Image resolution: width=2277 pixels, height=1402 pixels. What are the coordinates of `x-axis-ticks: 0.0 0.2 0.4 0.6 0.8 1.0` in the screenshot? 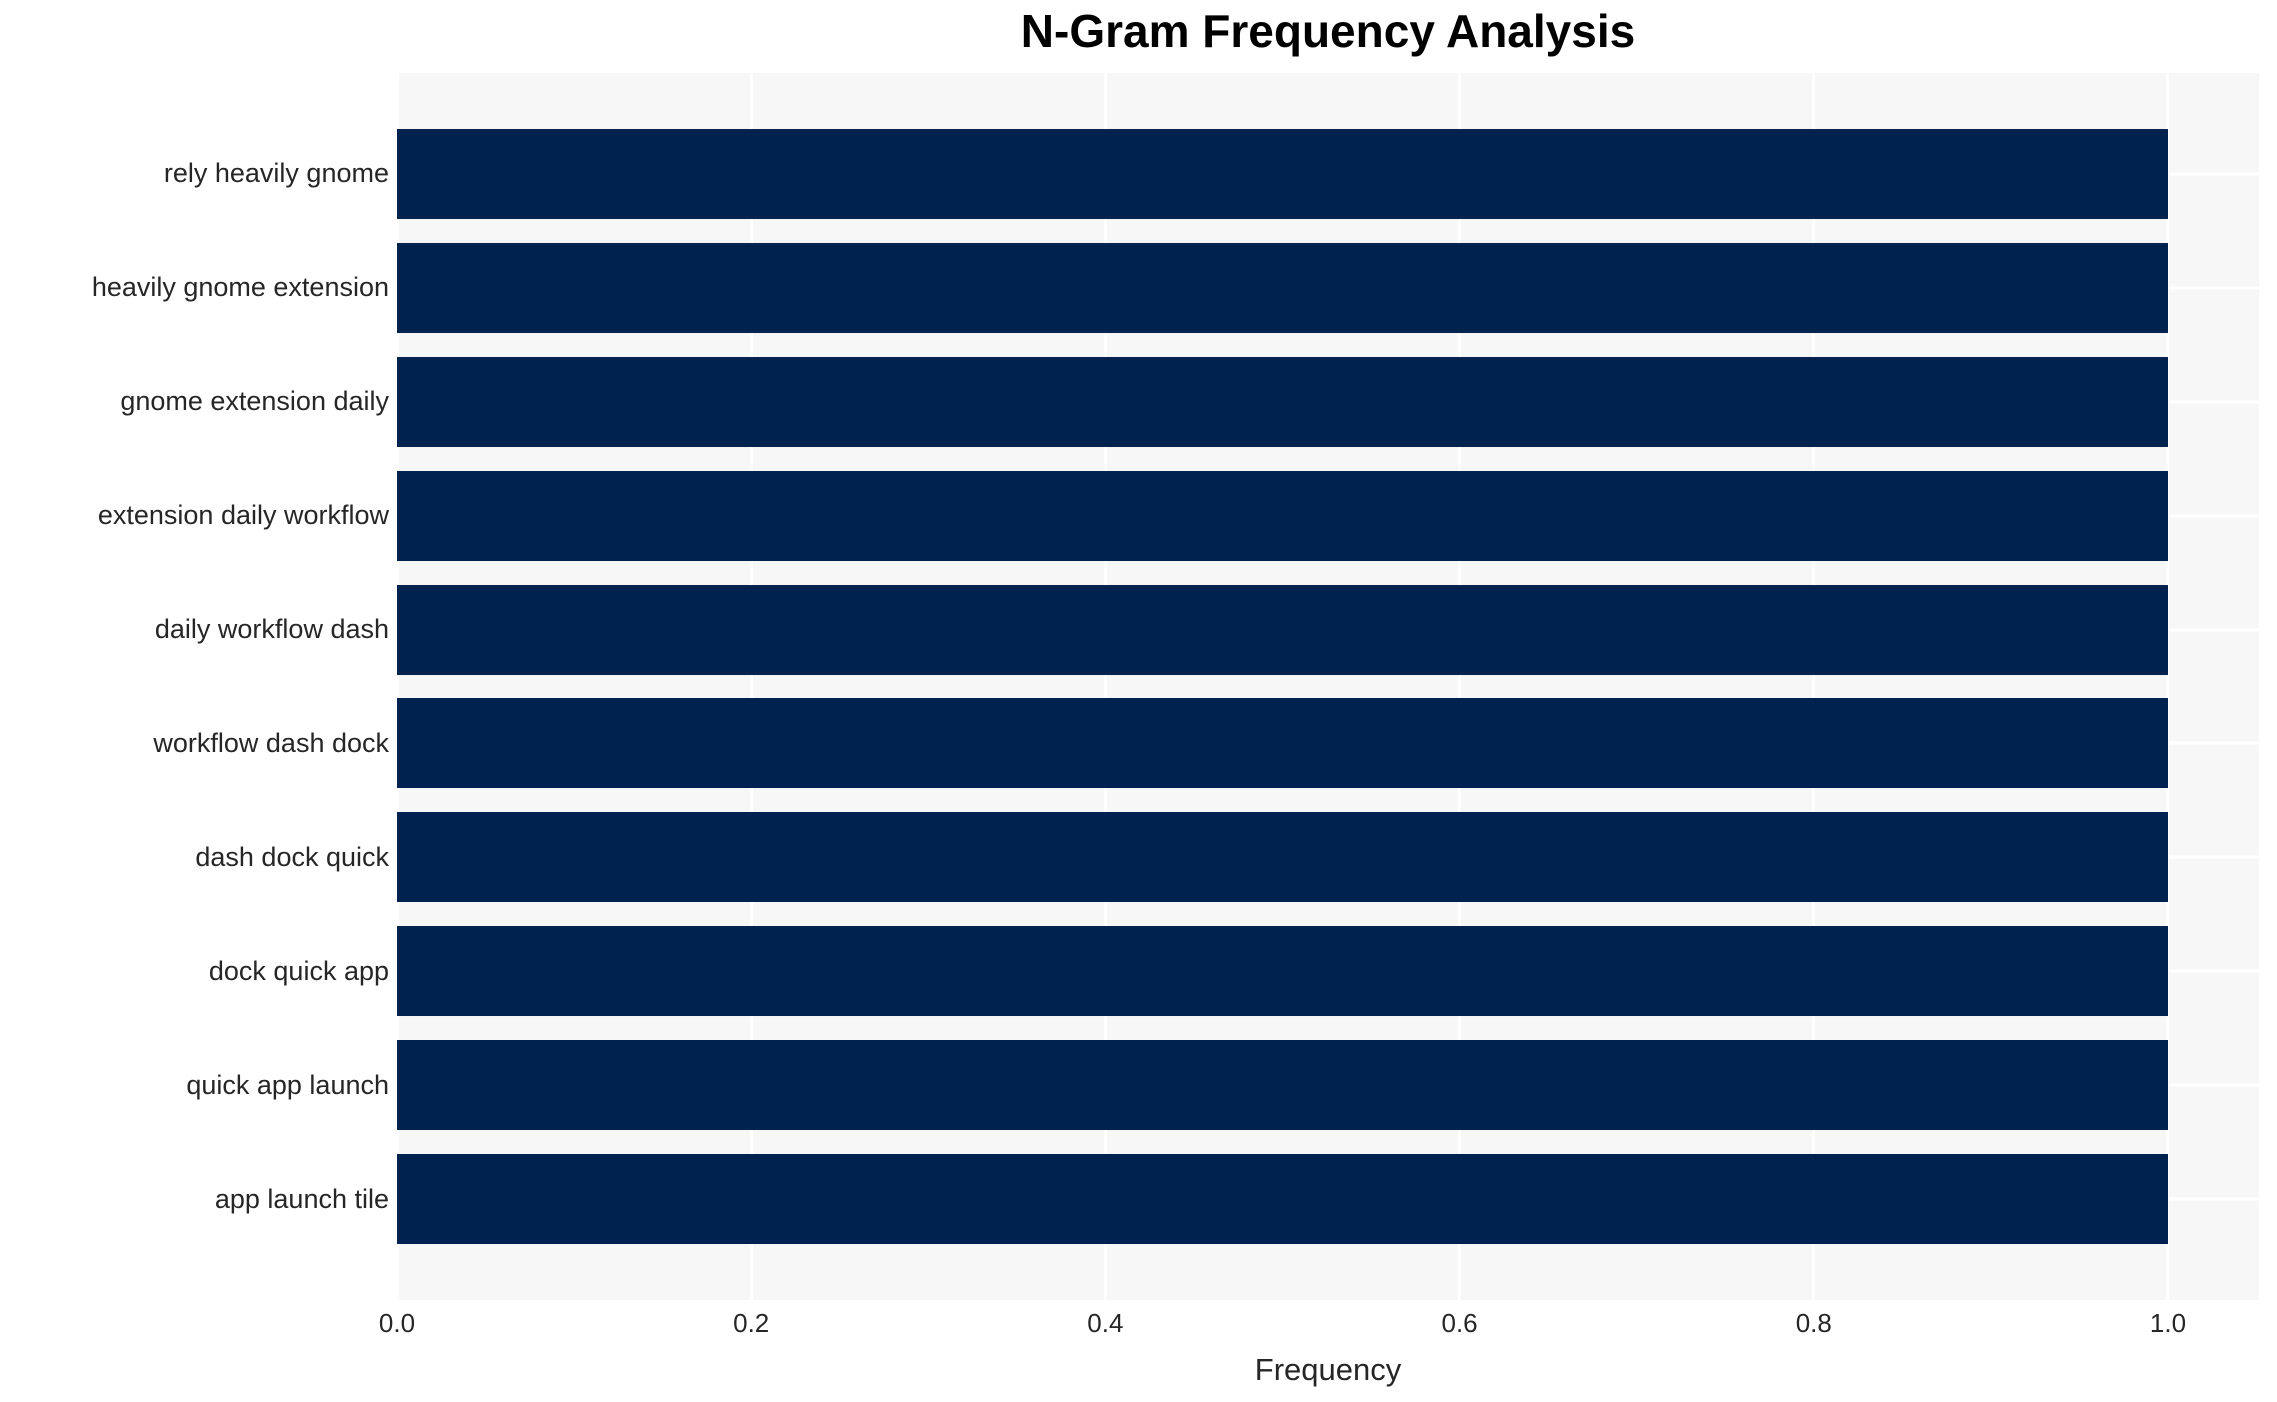 It's located at (1319, 1326).